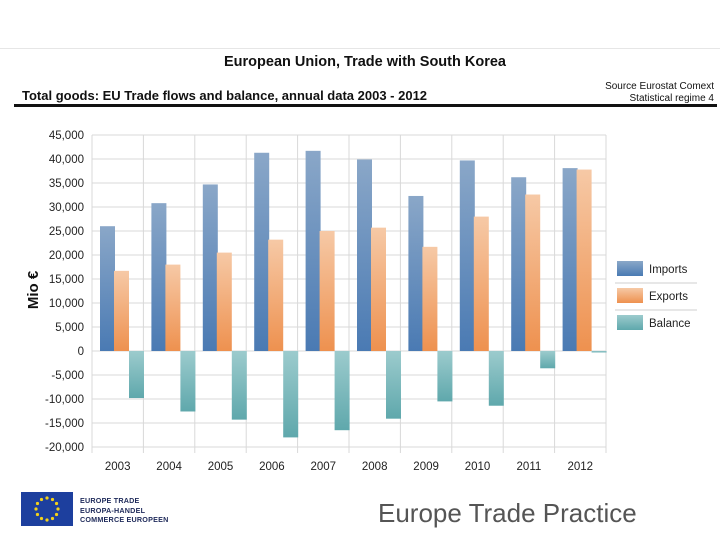 Image resolution: width=720 pixels, height=540 pixels. What do you see at coordinates (66, 232) in the screenshot?
I see `y-tick-label: 25,000` at bounding box center [66, 232].